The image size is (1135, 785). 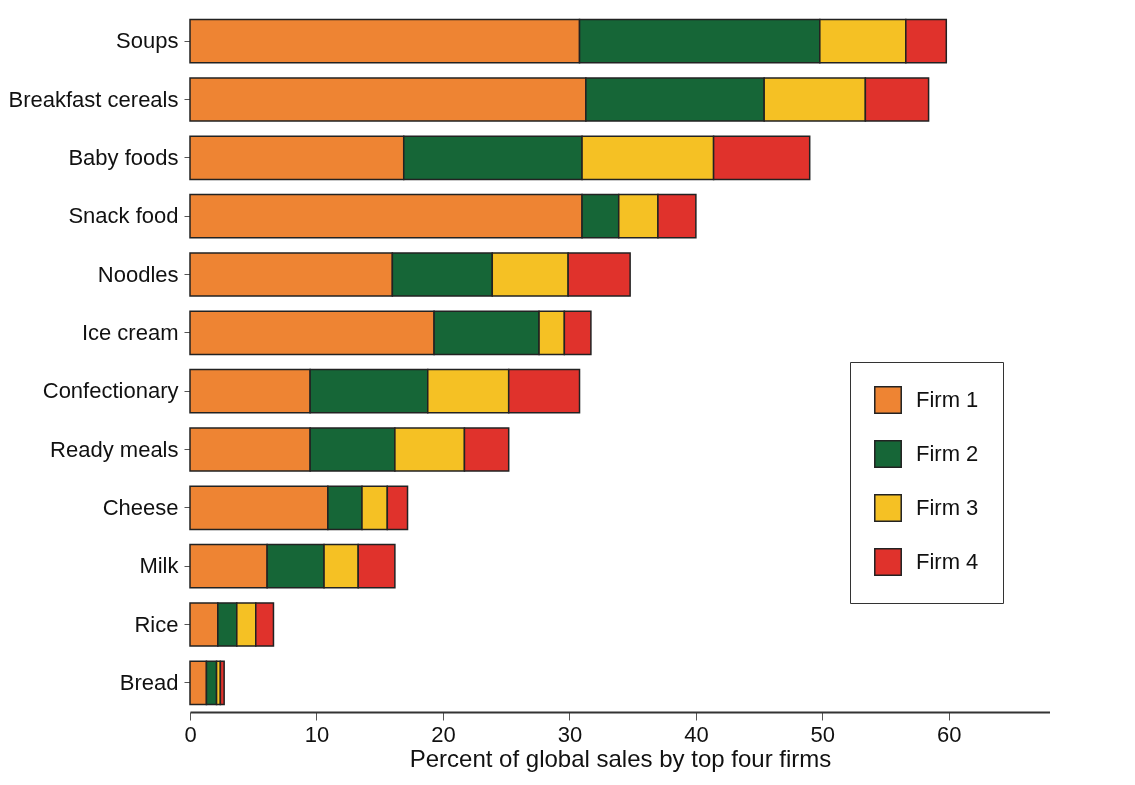 I want to click on y-tick-label: Noodles, so click(x=138, y=274).